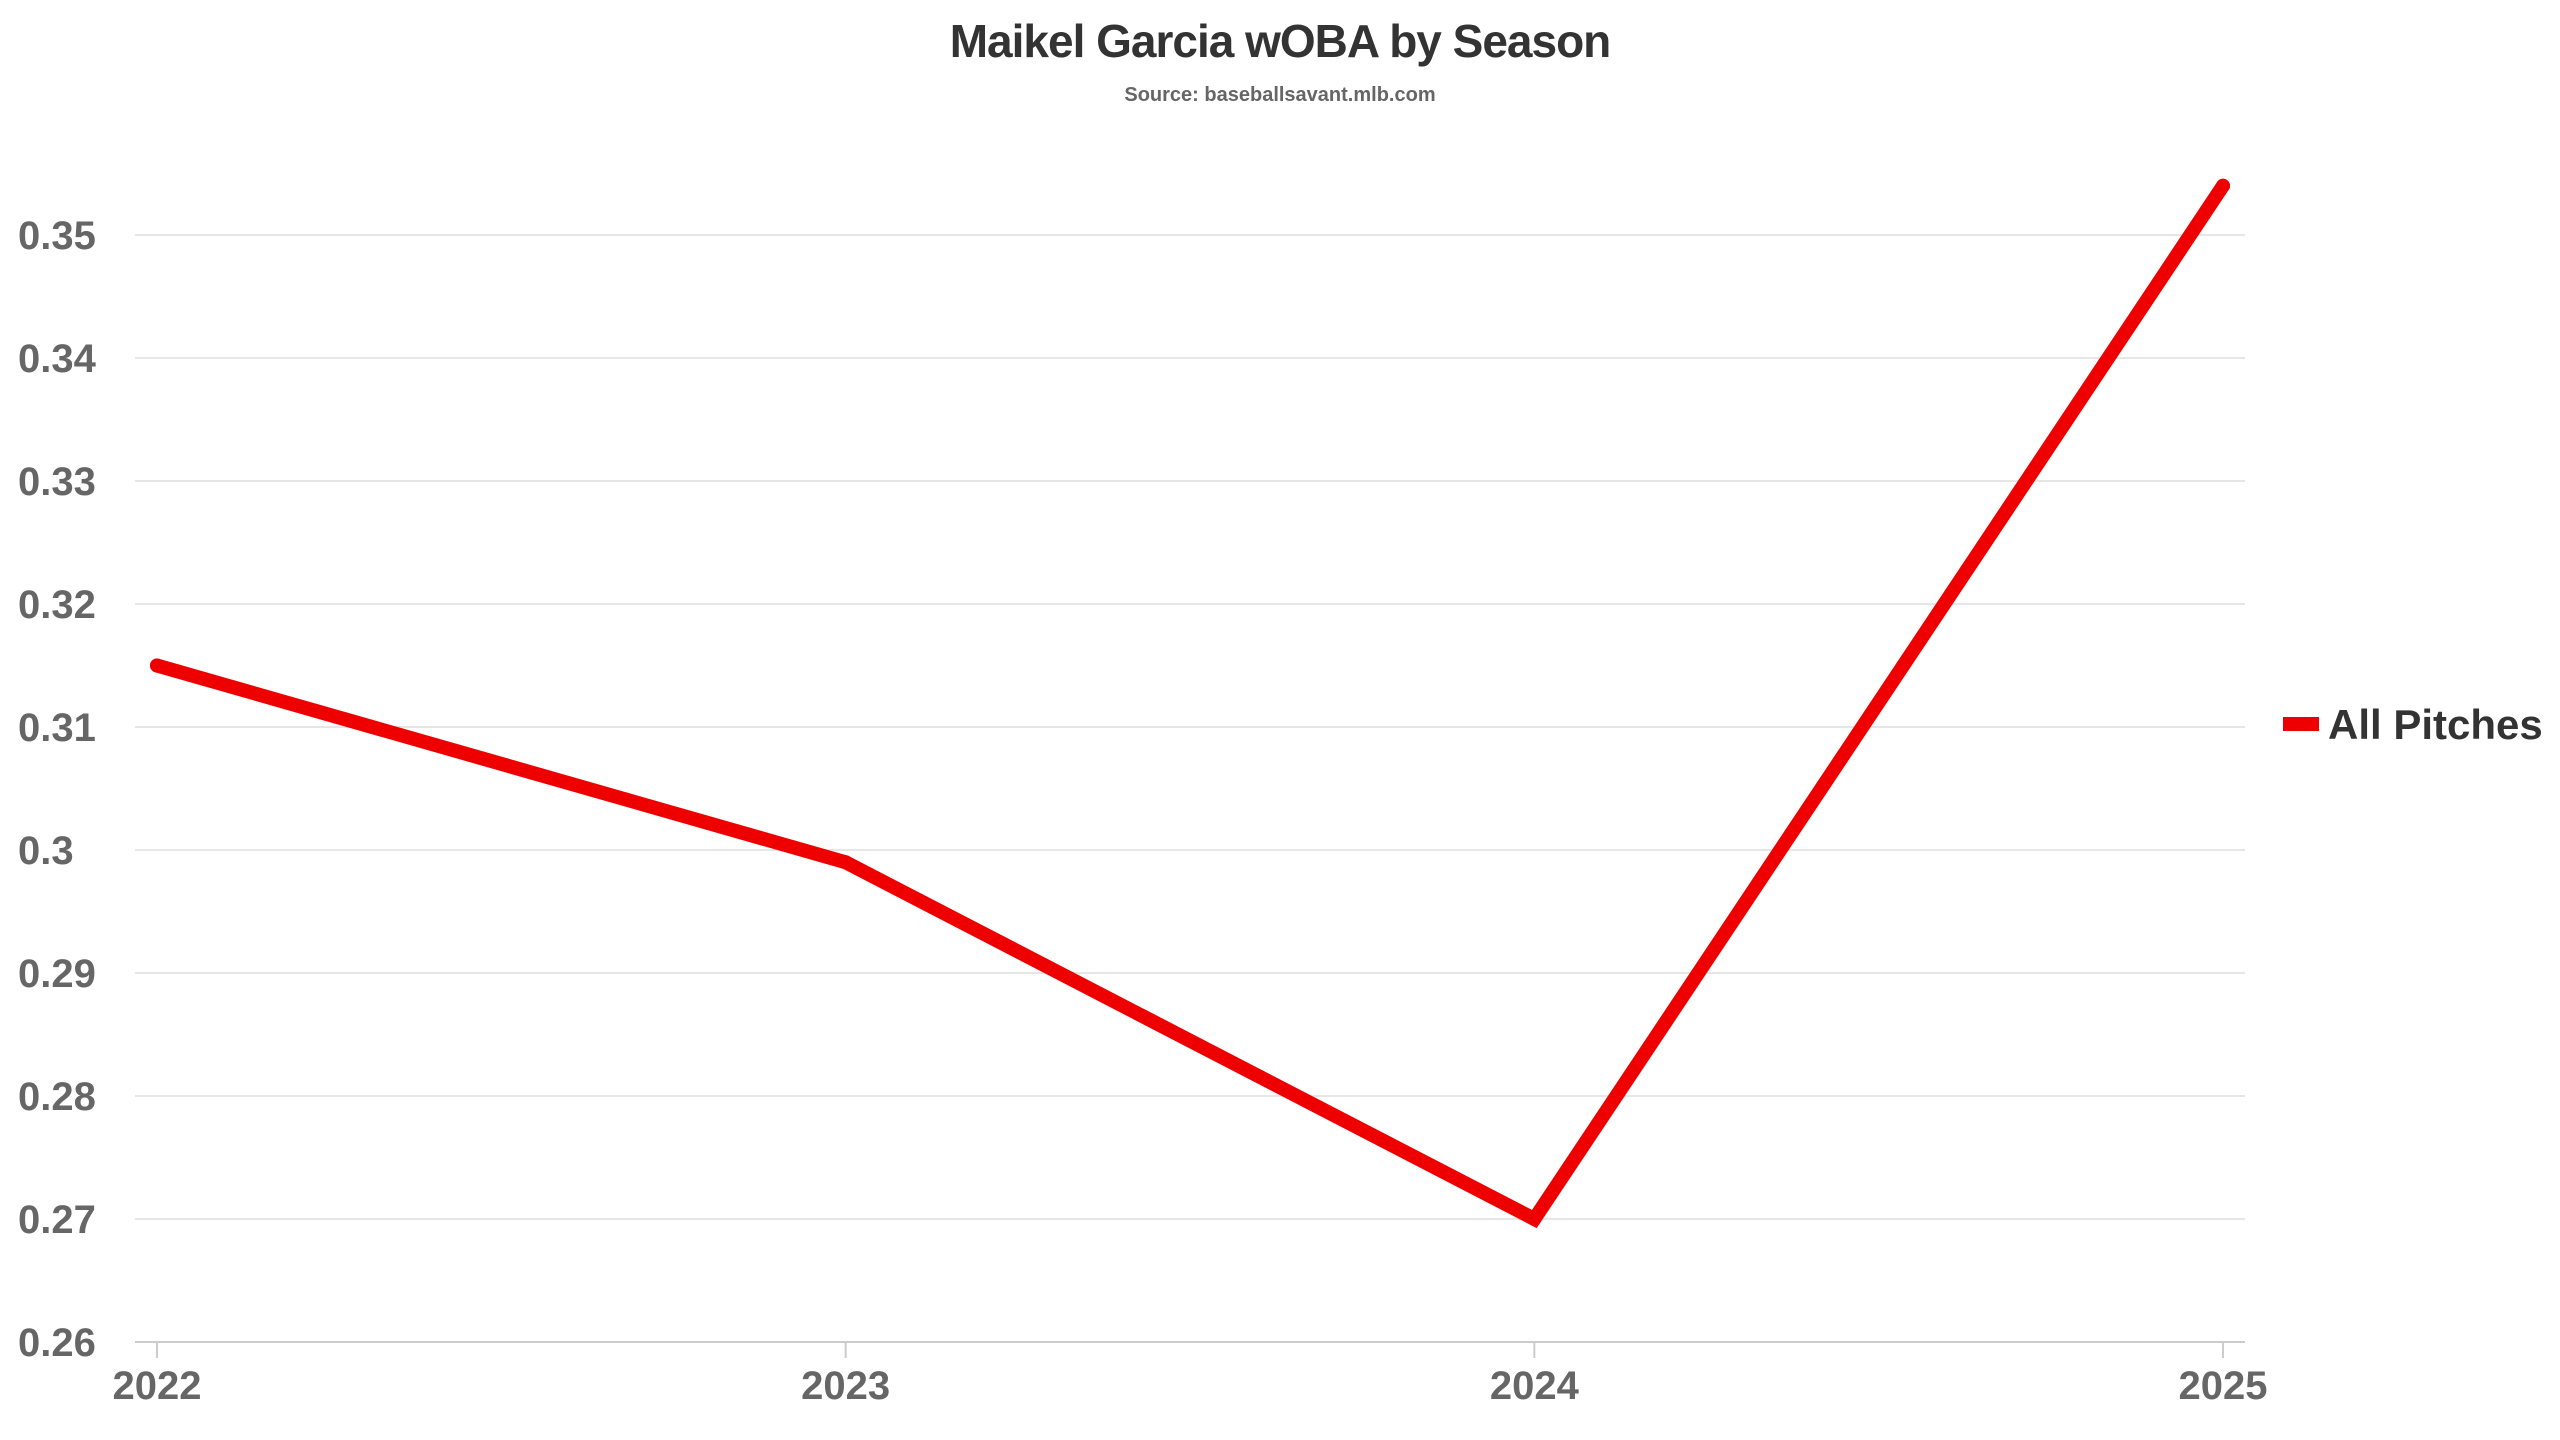  Describe the element at coordinates (57, 974) in the screenshot. I see `y-tick-label: 0.29` at that location.